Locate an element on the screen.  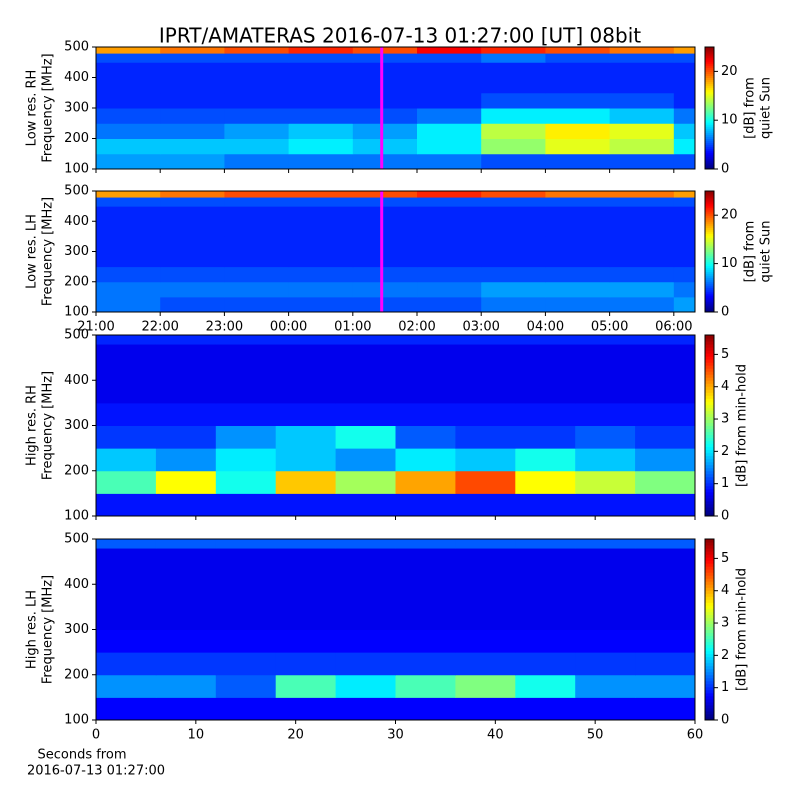
colorbar-tick-label: 20 is located at coordinates (729, 71).